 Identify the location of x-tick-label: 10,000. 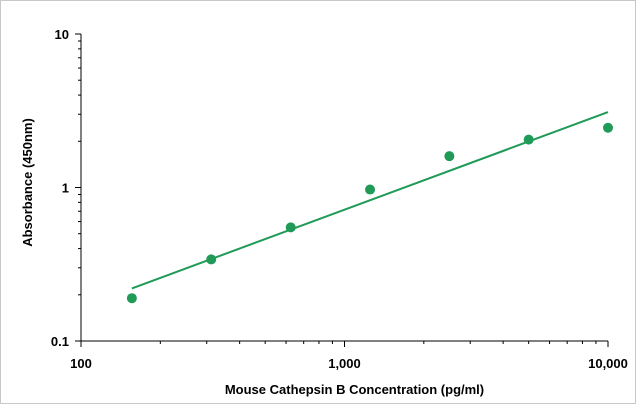
(608, 363).